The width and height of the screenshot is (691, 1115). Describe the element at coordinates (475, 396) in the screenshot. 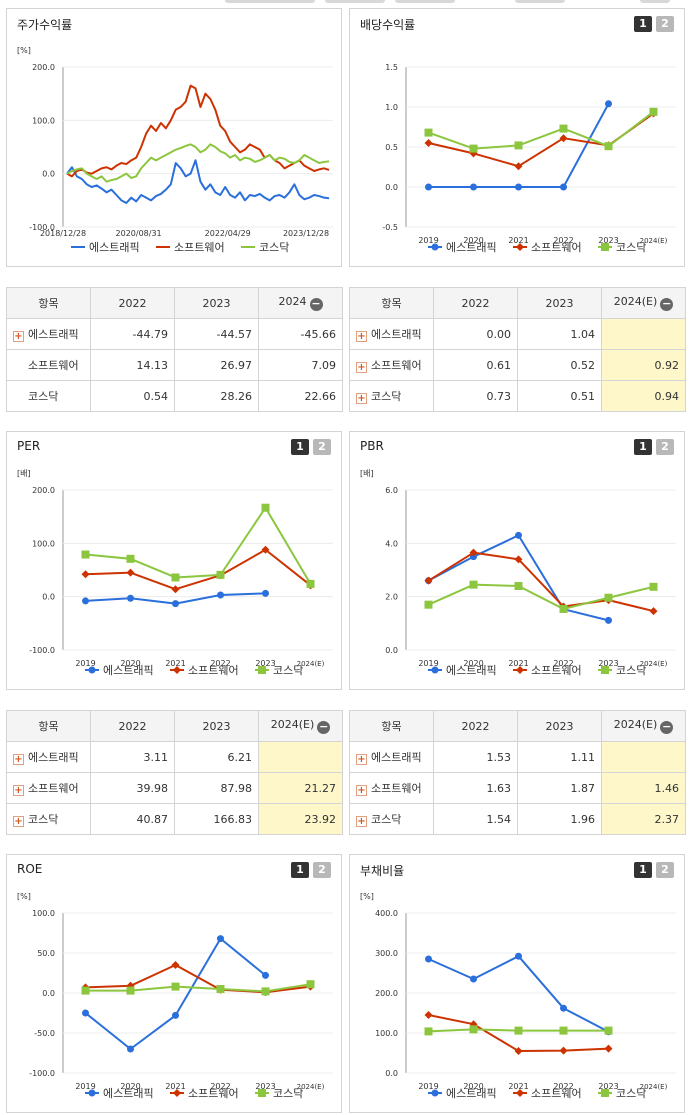

I see `table-cell: 0.73` at that location.